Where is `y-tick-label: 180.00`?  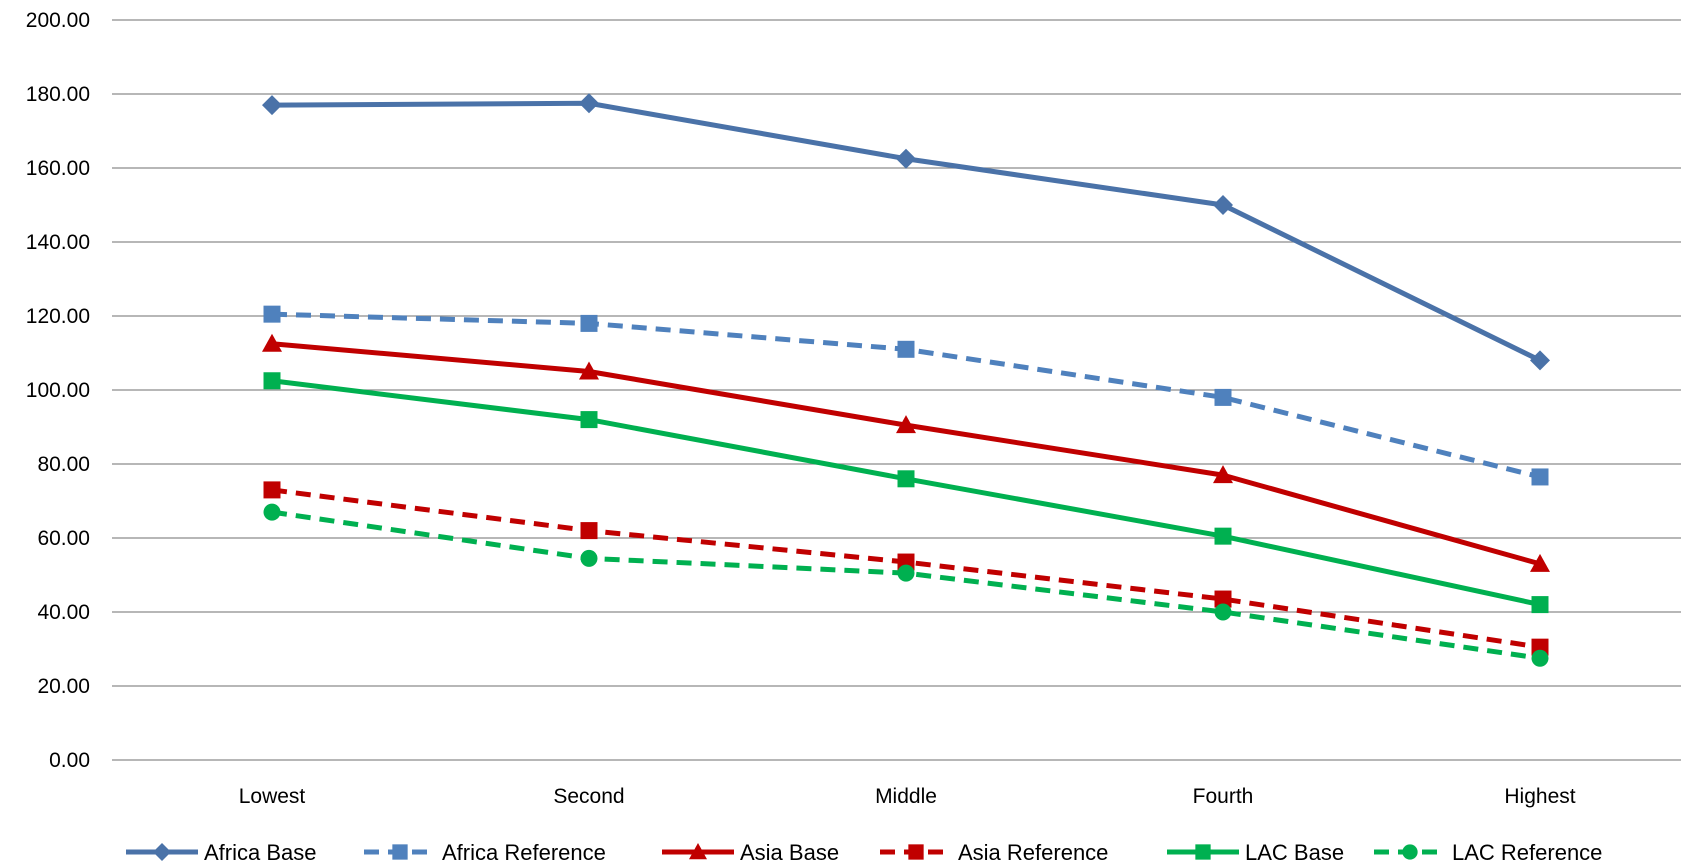 y-tick-label: 180.00 is located at coordinates (58, 94).